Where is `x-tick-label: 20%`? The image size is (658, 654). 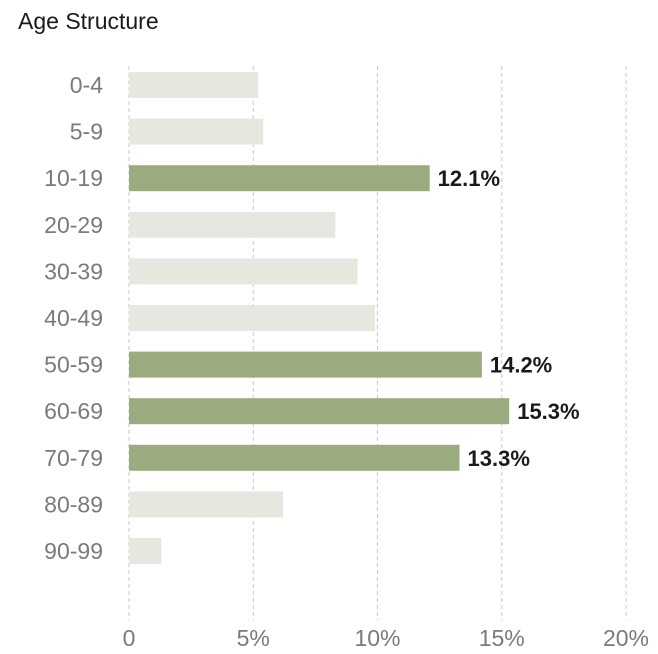 x-tick-label: 20% is located at coordinates (626, 638).